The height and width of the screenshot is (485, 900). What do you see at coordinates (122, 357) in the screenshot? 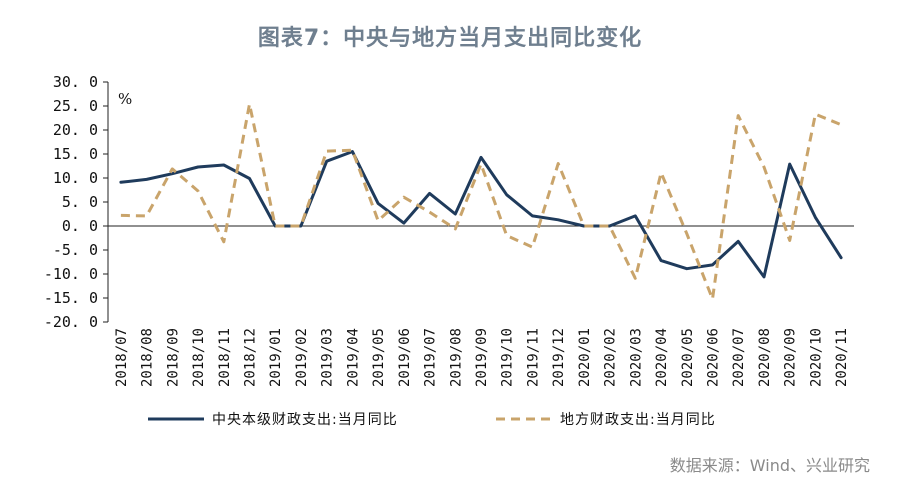
I see `x-tick-label: 2018/07` at bounding box center [122, 357].